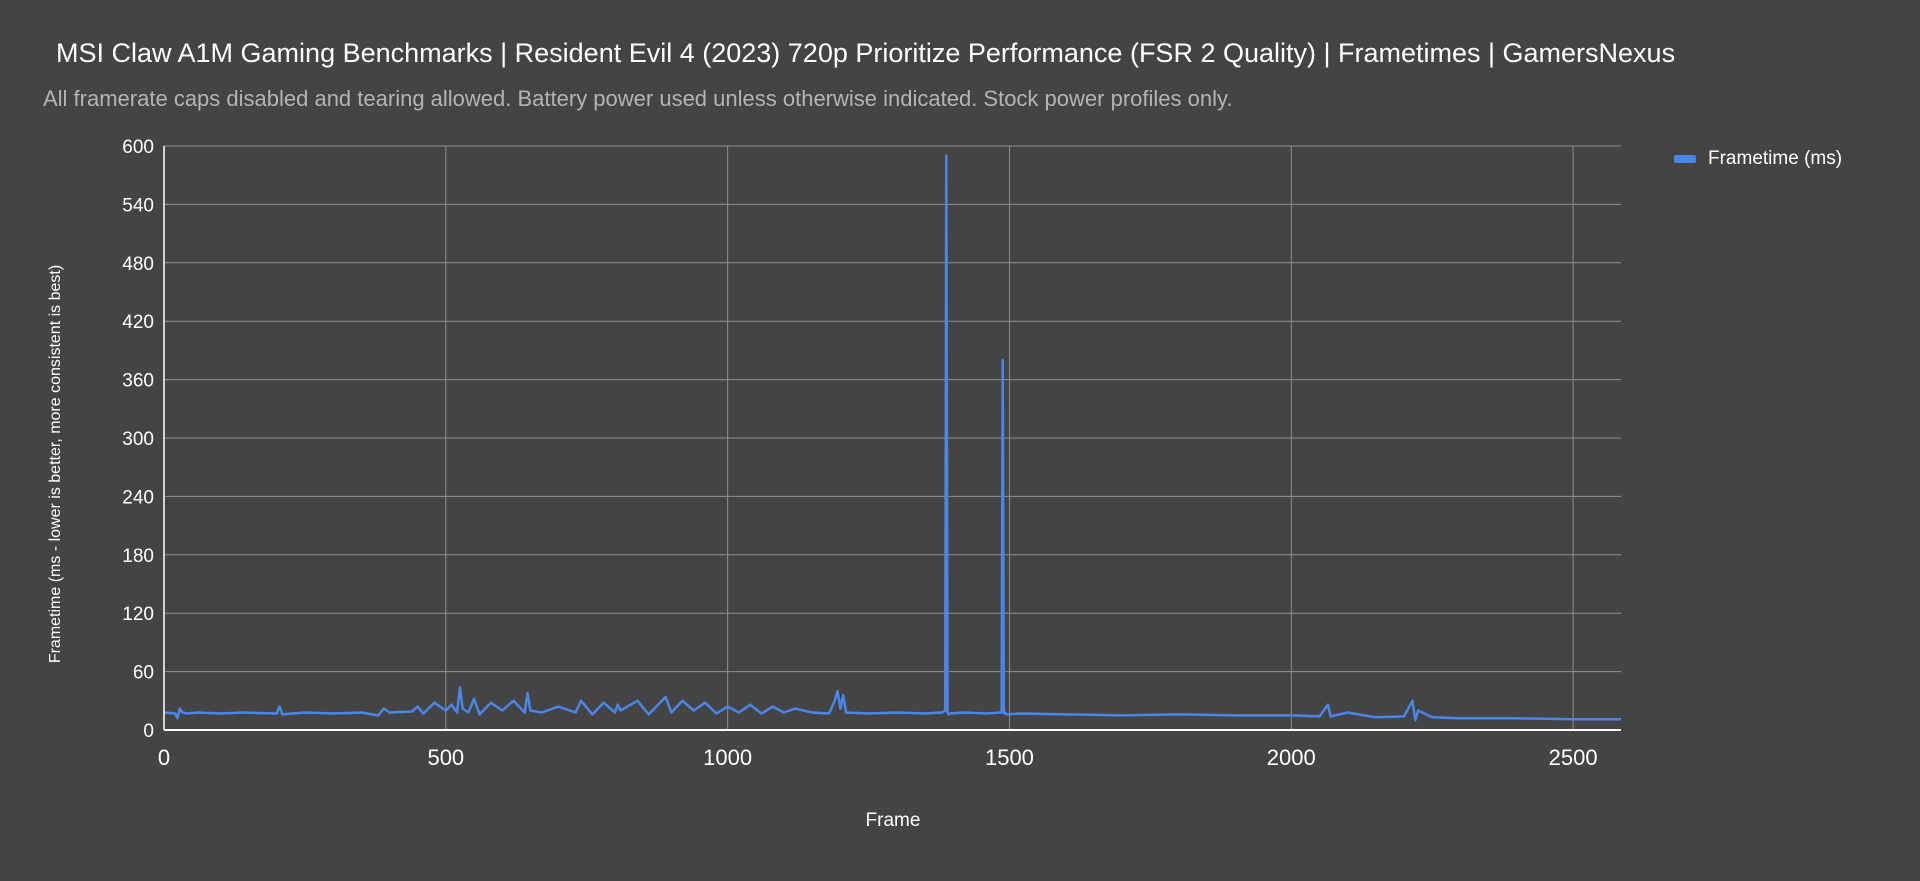 The image size is (1920, 881). What do you see at coordinates (1009, 757) in the screenshot?
I see `x-tick-label: 1500` at bounding box center [1009, 757].